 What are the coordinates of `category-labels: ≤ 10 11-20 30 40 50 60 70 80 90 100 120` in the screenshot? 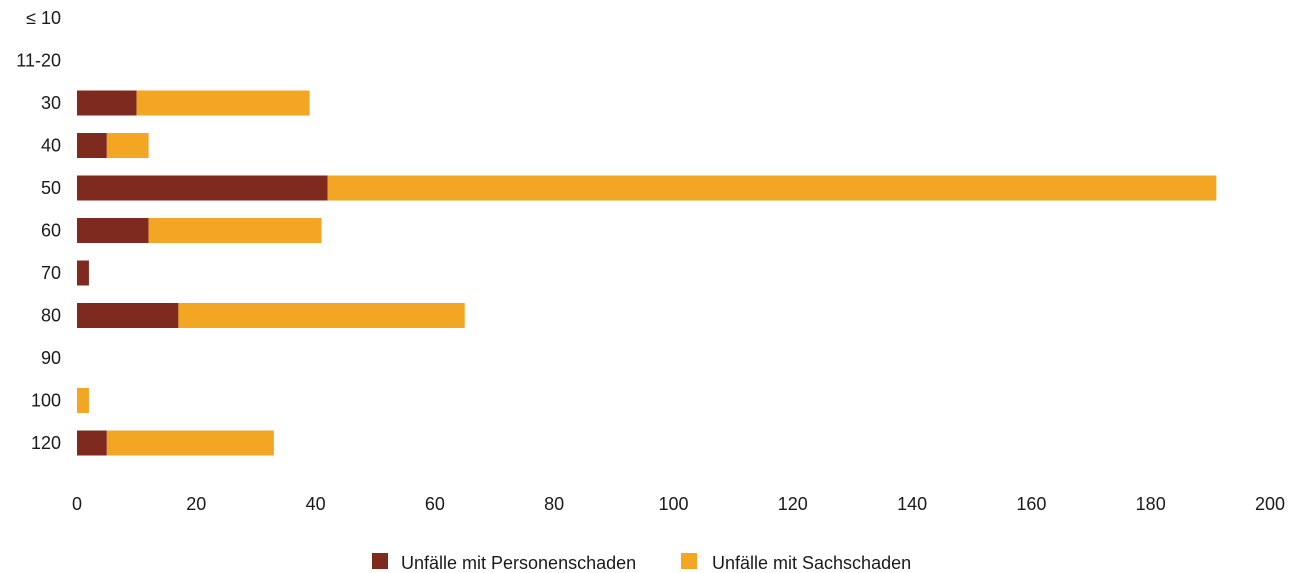 It's located at (38, 230).